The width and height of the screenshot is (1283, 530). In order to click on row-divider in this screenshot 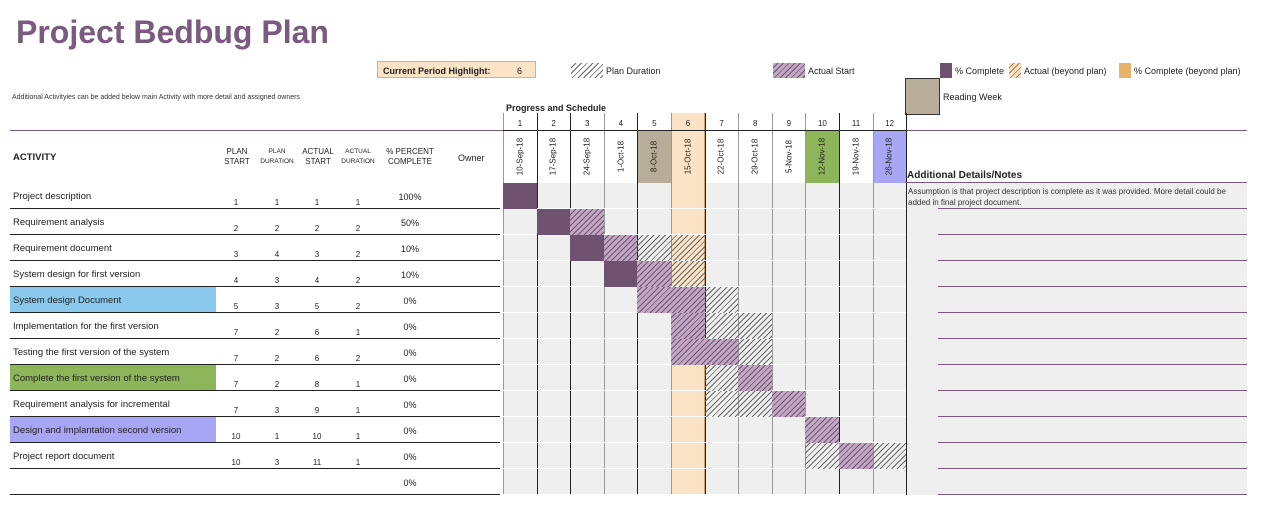, I will do `click(255, 286)`.